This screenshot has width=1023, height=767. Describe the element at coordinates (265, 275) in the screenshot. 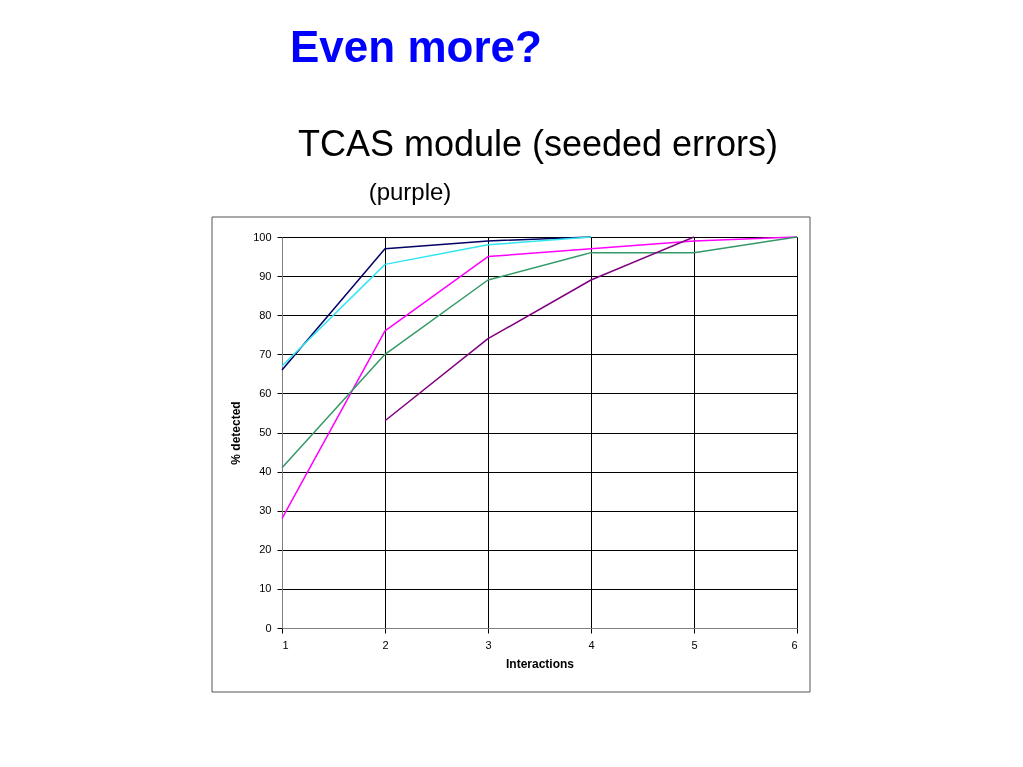

I see `y-tick-label: 90` at that location.